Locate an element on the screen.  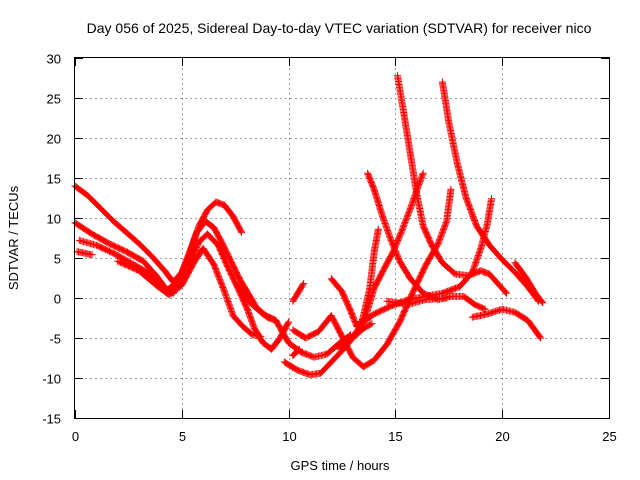
x-tick-label: 10 is located at coordinates (289, 436).